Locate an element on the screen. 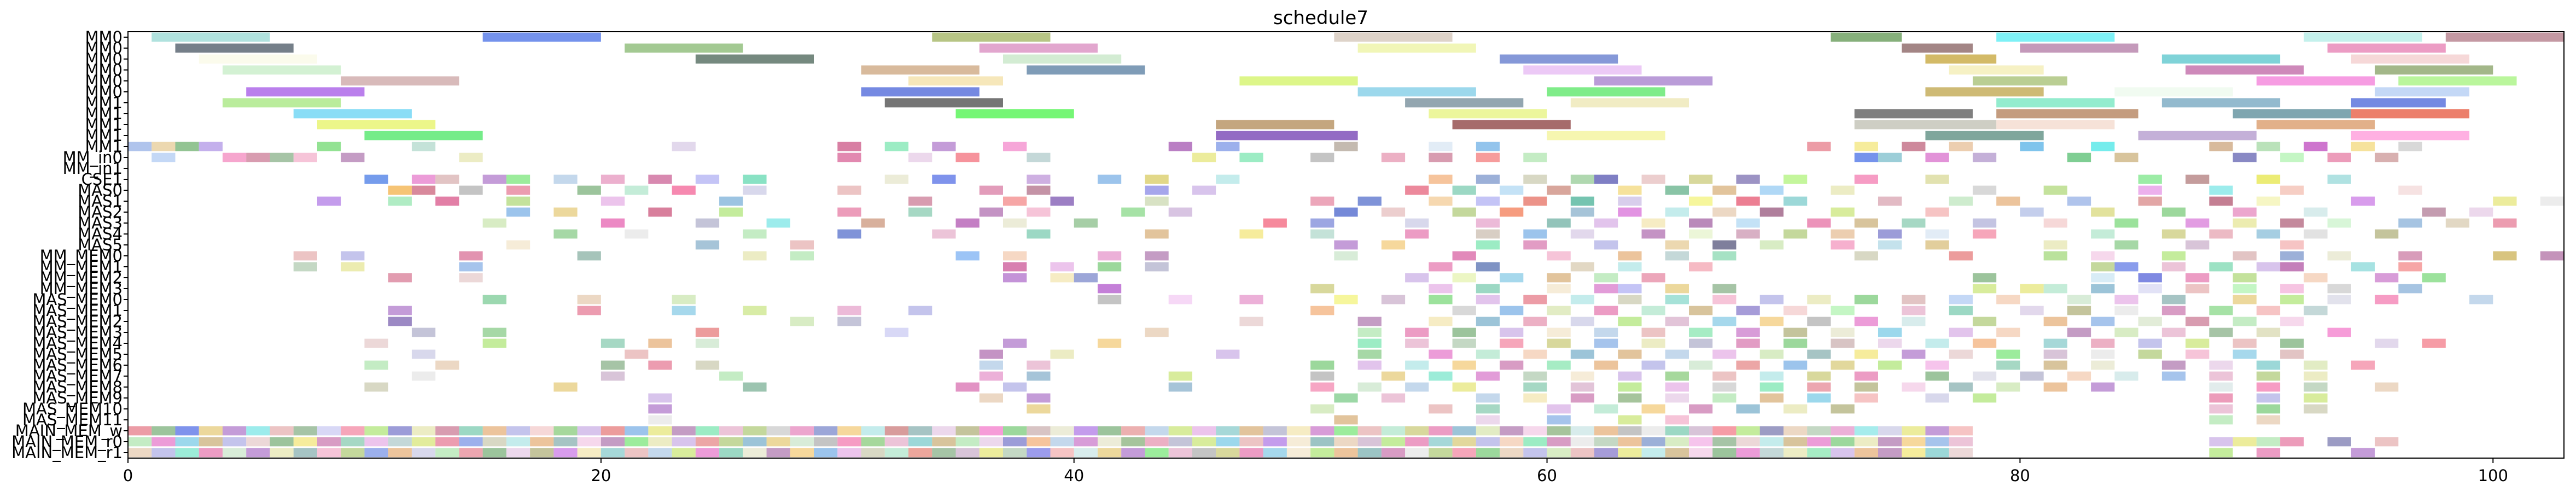 The image size is (2576, 492). y-tick-label: MAS_MEM8 is located at coordinates (78, 387).